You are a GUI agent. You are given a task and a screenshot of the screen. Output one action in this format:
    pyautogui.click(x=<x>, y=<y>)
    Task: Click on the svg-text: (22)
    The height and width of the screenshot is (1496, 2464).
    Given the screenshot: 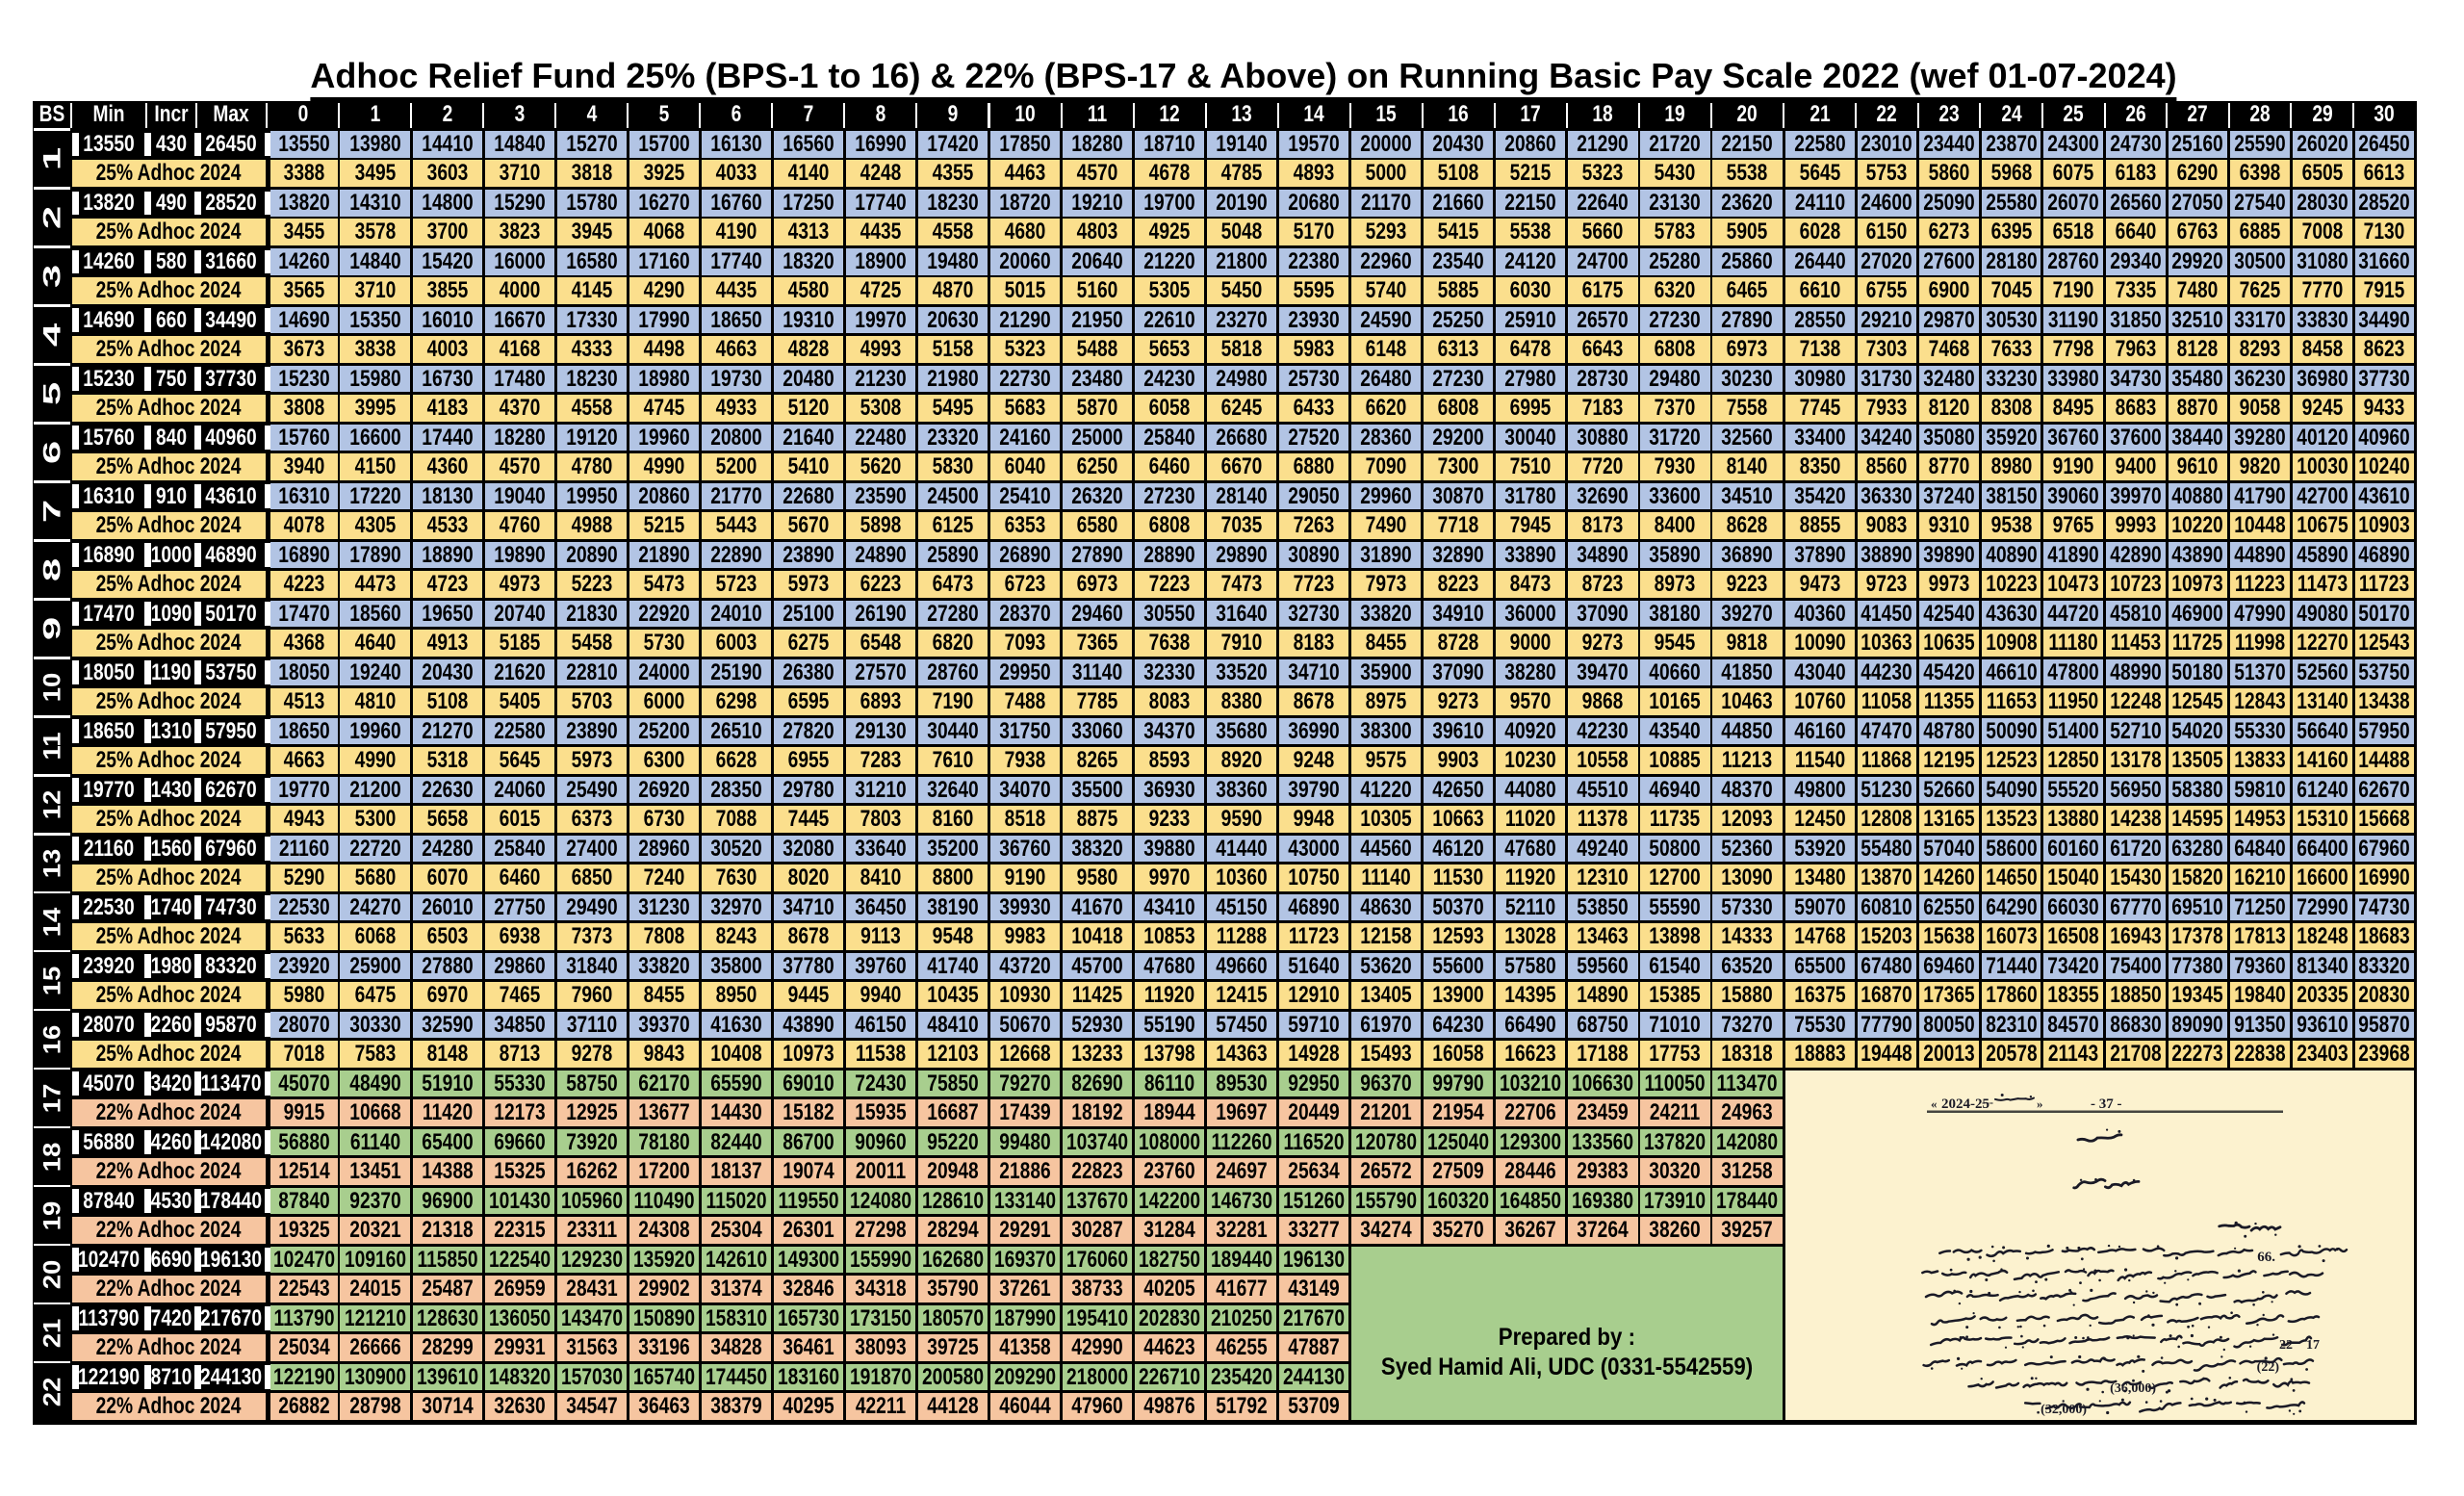 What is the action you would take?
    pyautogui.click(x=2268, y=1367)
    